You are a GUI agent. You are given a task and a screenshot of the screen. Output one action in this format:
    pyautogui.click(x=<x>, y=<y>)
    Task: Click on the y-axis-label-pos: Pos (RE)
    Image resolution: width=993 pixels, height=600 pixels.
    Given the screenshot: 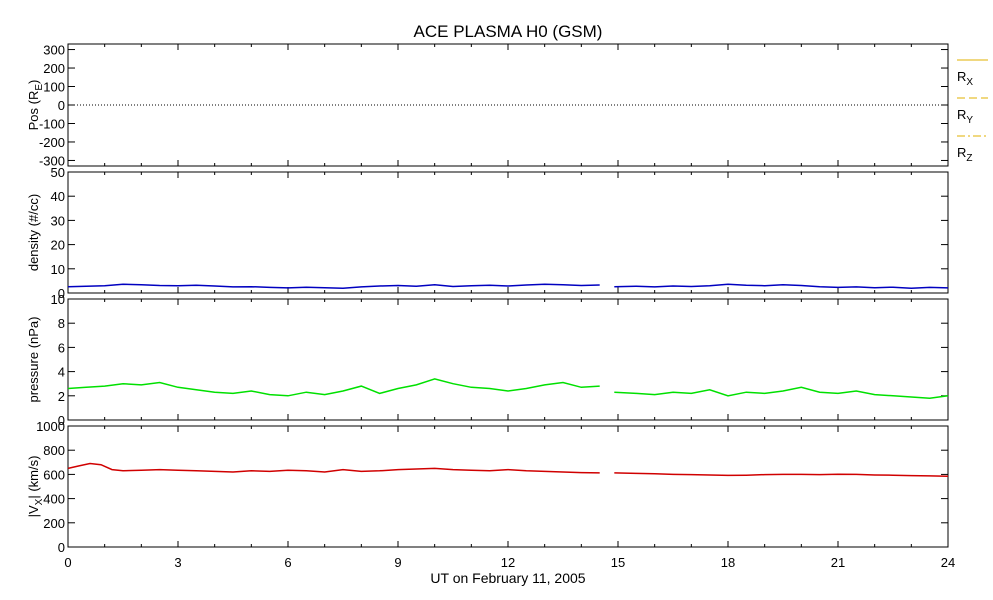 What is the action you would take?
    pyautogui.click(x=35, y=105)
    